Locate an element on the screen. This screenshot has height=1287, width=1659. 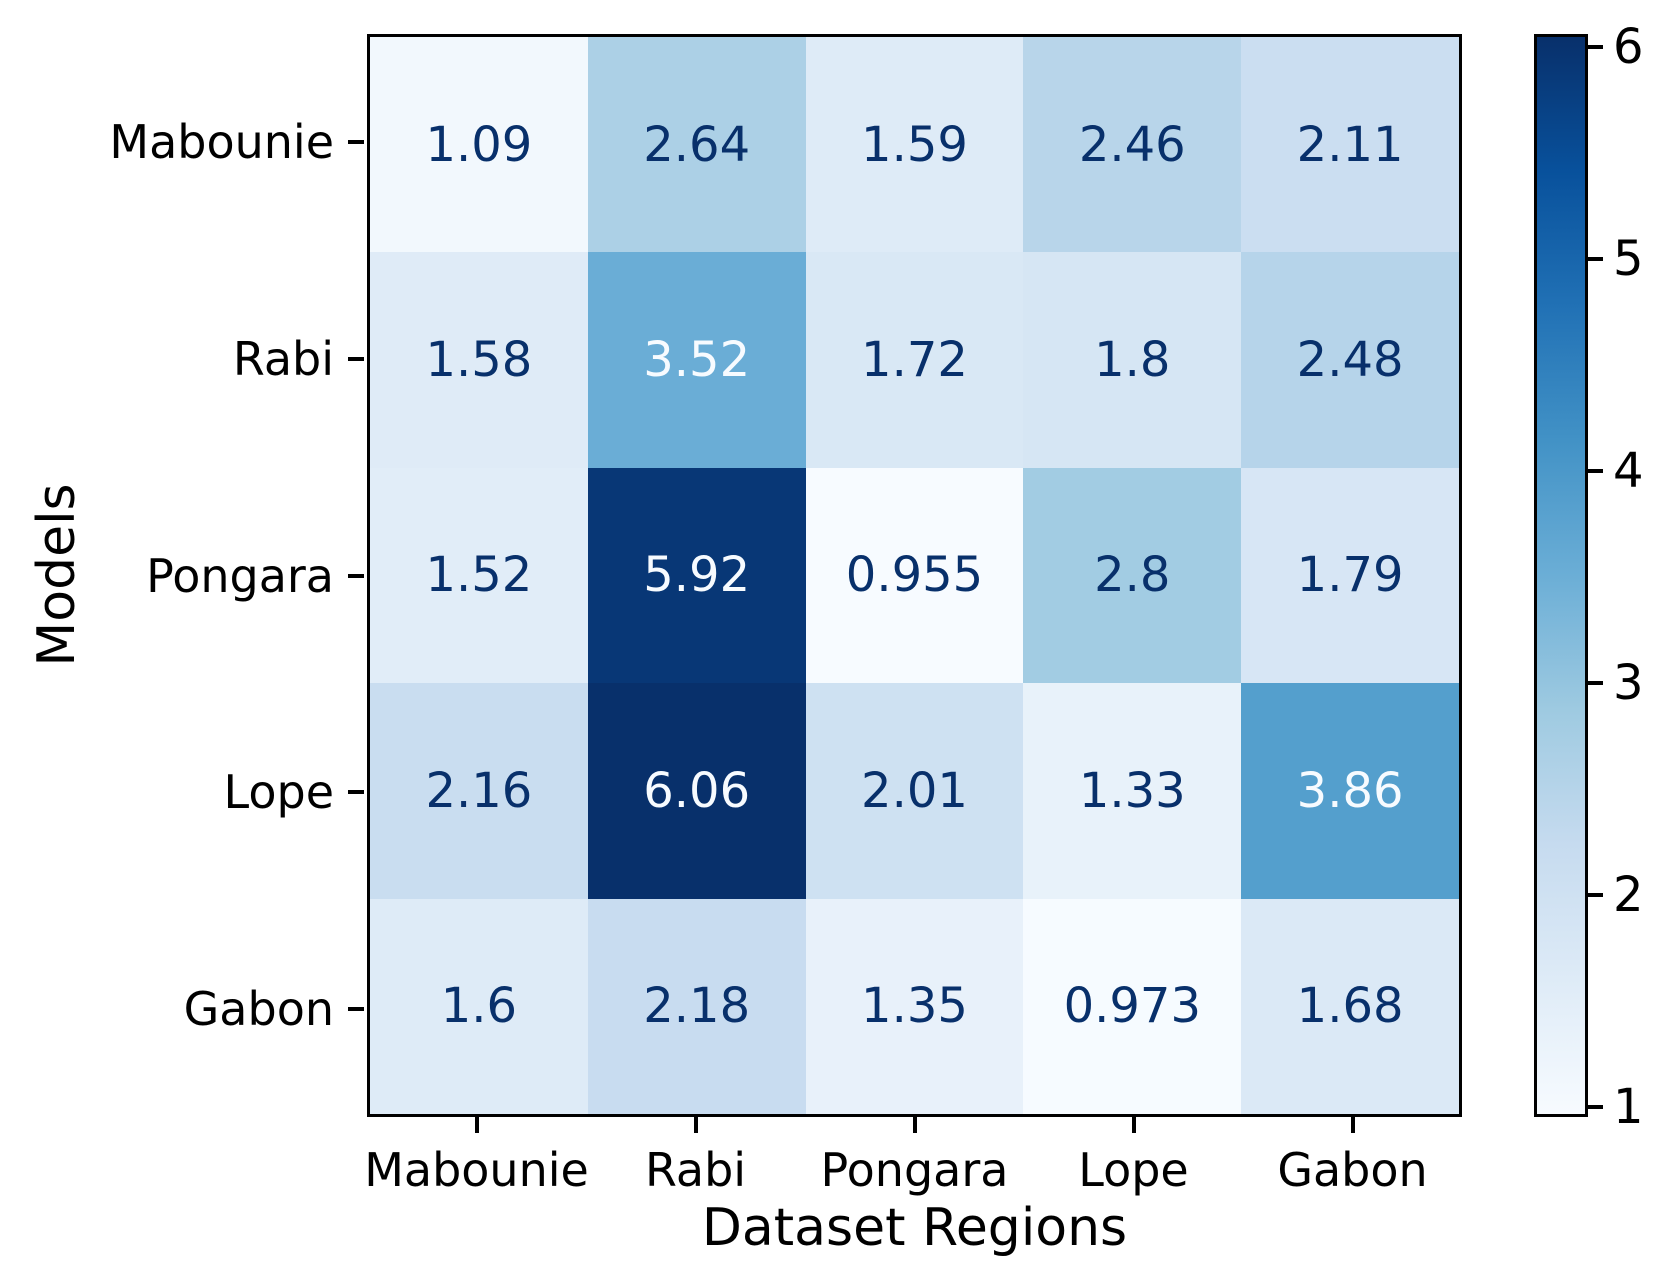
cell-value: 3.86 is located at coordinates (1350, 790).